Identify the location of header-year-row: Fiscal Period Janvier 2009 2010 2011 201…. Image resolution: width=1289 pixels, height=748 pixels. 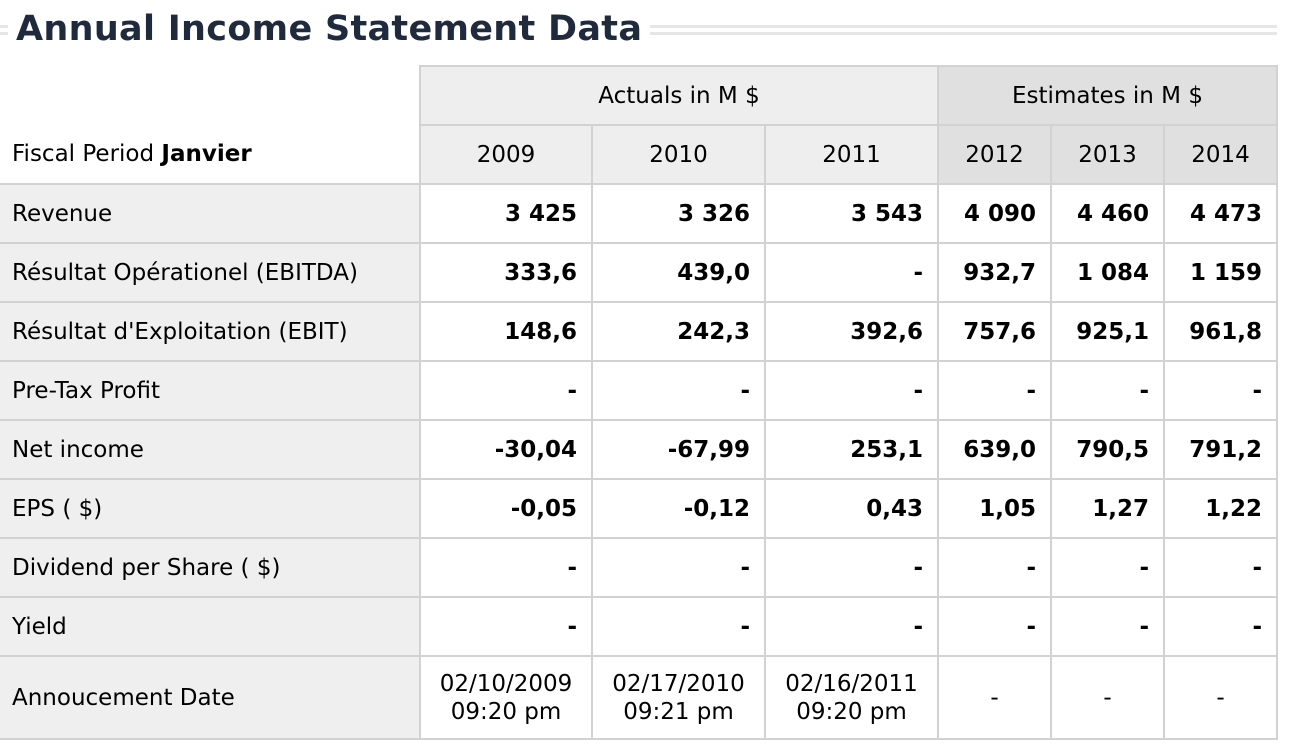
(639, 154).